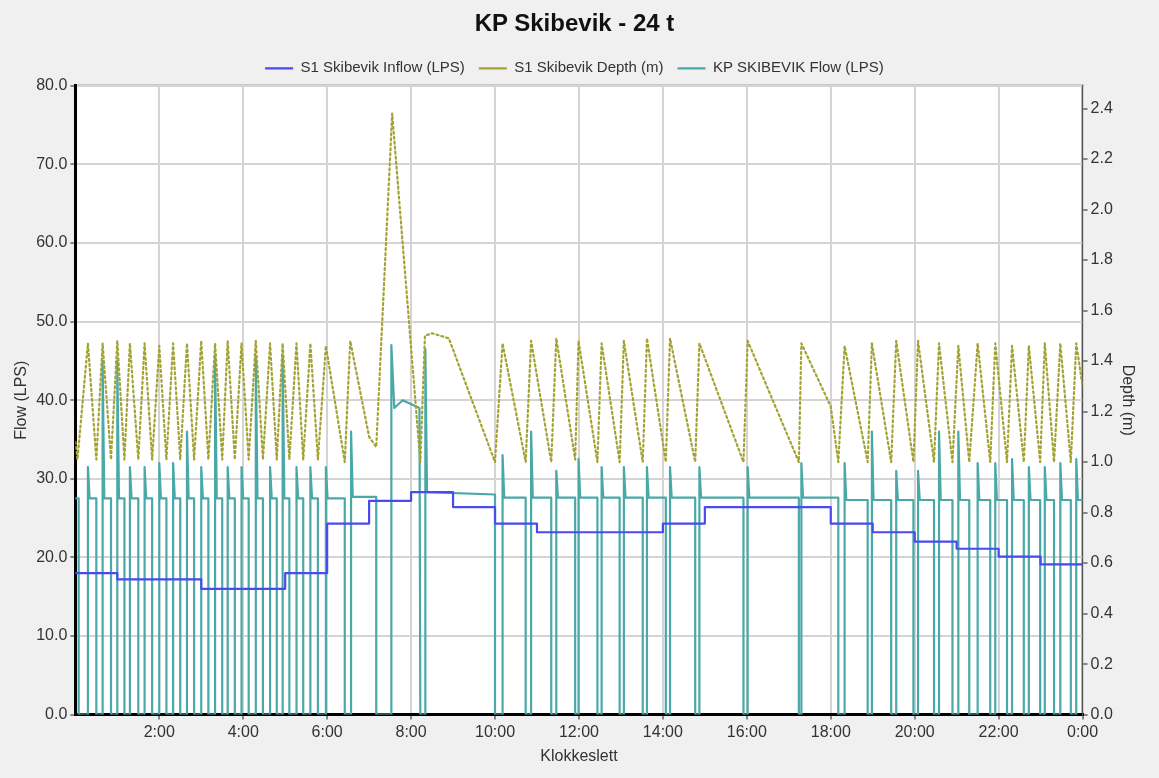  I want to click on x-tick-label: 2:00, so click(159, 731).